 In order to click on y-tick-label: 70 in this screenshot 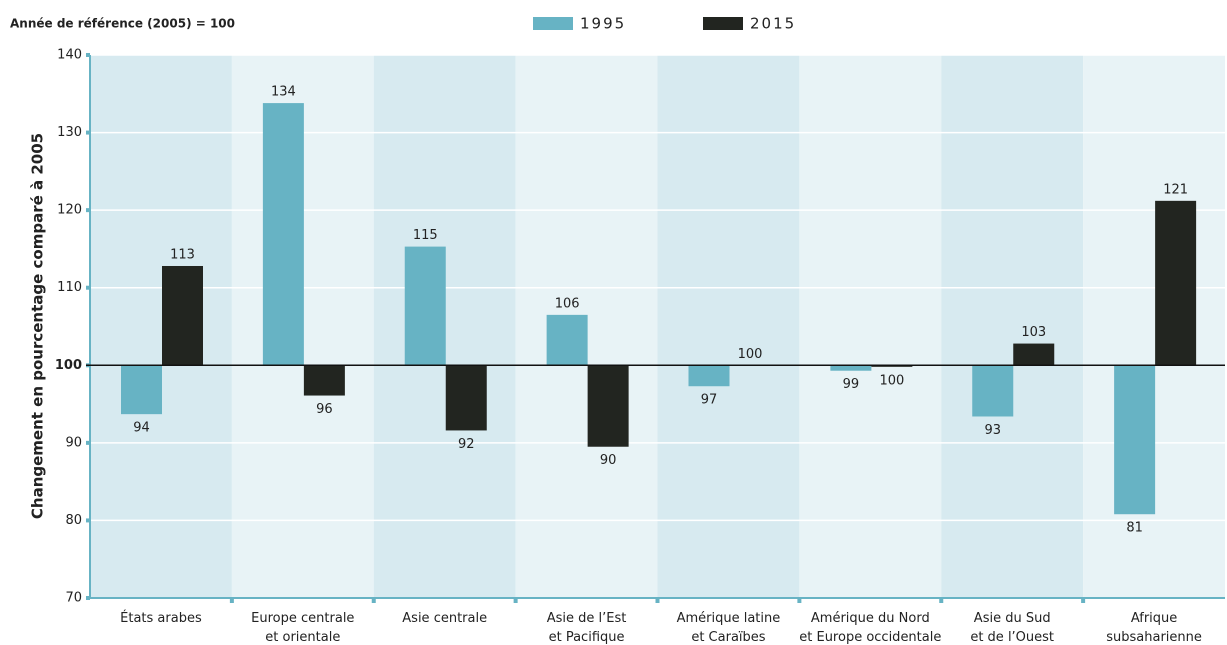, I will do `click(73, 598)`.